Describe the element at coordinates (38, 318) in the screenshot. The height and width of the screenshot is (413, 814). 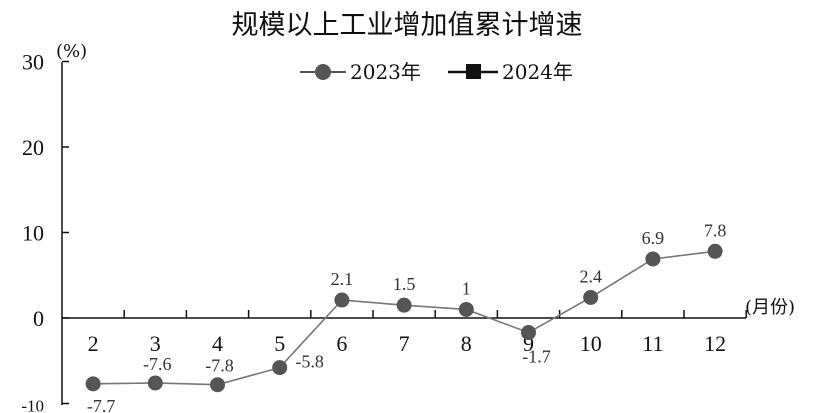
I see `y-tick-label: 0` at that location.